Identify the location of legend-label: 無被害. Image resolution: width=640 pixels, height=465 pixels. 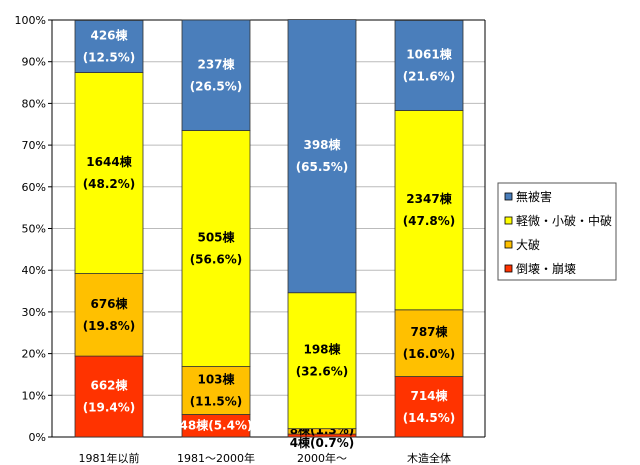
(534, 196).